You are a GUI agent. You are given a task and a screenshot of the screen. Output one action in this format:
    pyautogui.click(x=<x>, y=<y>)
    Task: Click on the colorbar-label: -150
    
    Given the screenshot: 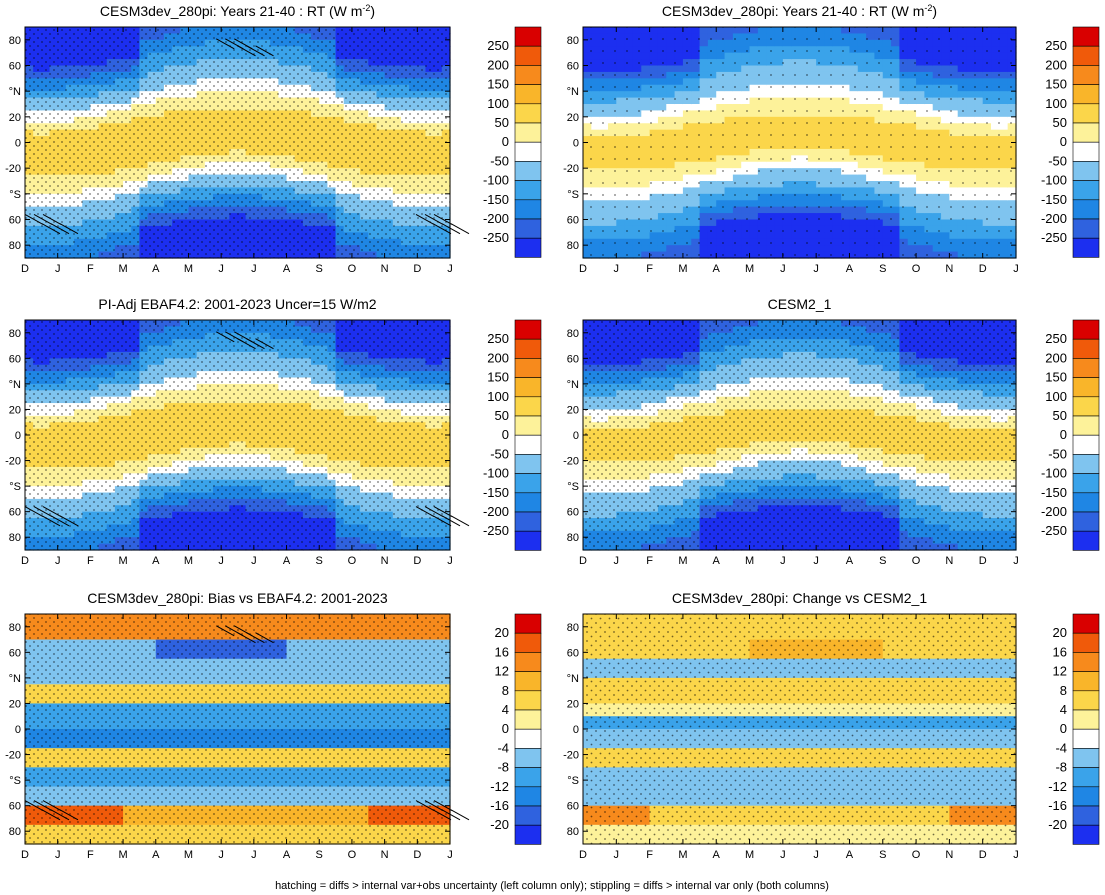 What is the action you would take?
    pyautogui.click(x=1054, y=199)
    